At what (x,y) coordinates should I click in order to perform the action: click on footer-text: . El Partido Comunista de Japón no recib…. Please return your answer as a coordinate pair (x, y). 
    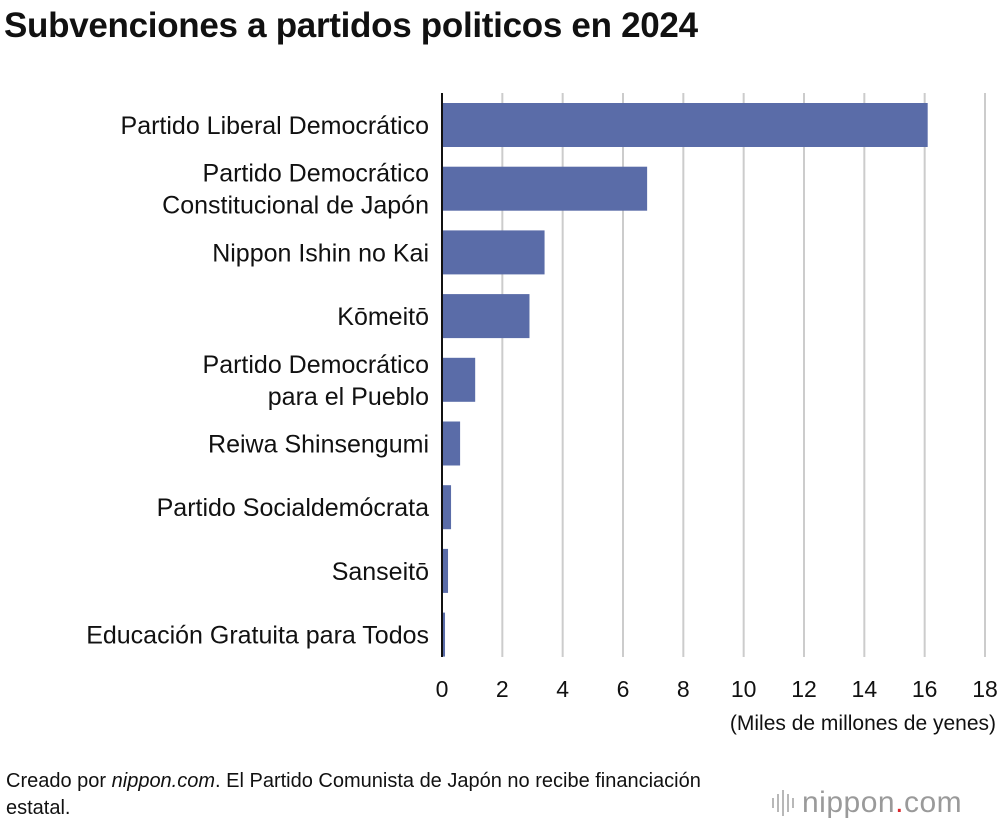
    Looking at the image, I should click on (353, 794).